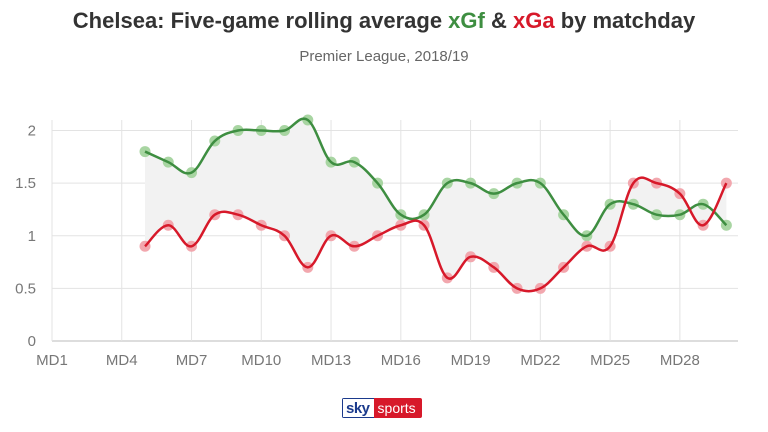  I want to click on y-tick-label: 0.5, so click(25, 288).